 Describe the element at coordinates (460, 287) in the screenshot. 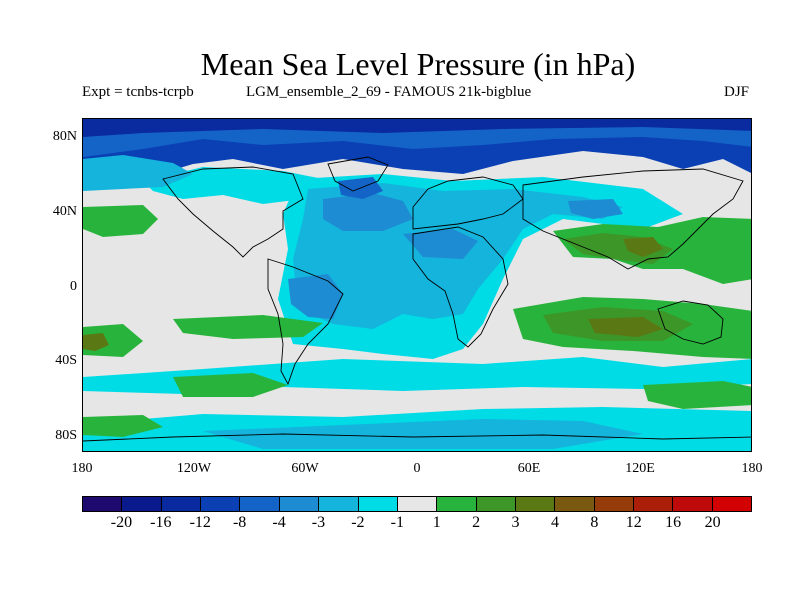

I see `africa-coast` at that location.